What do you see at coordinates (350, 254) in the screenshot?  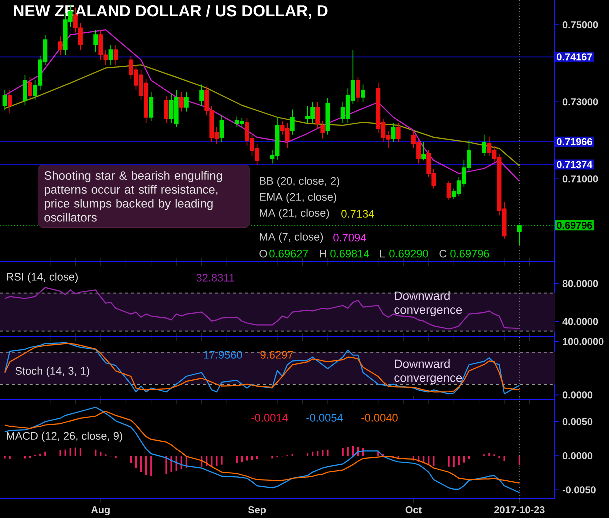 I see `annotation: 0.69814` at bounding box center [350, 254].